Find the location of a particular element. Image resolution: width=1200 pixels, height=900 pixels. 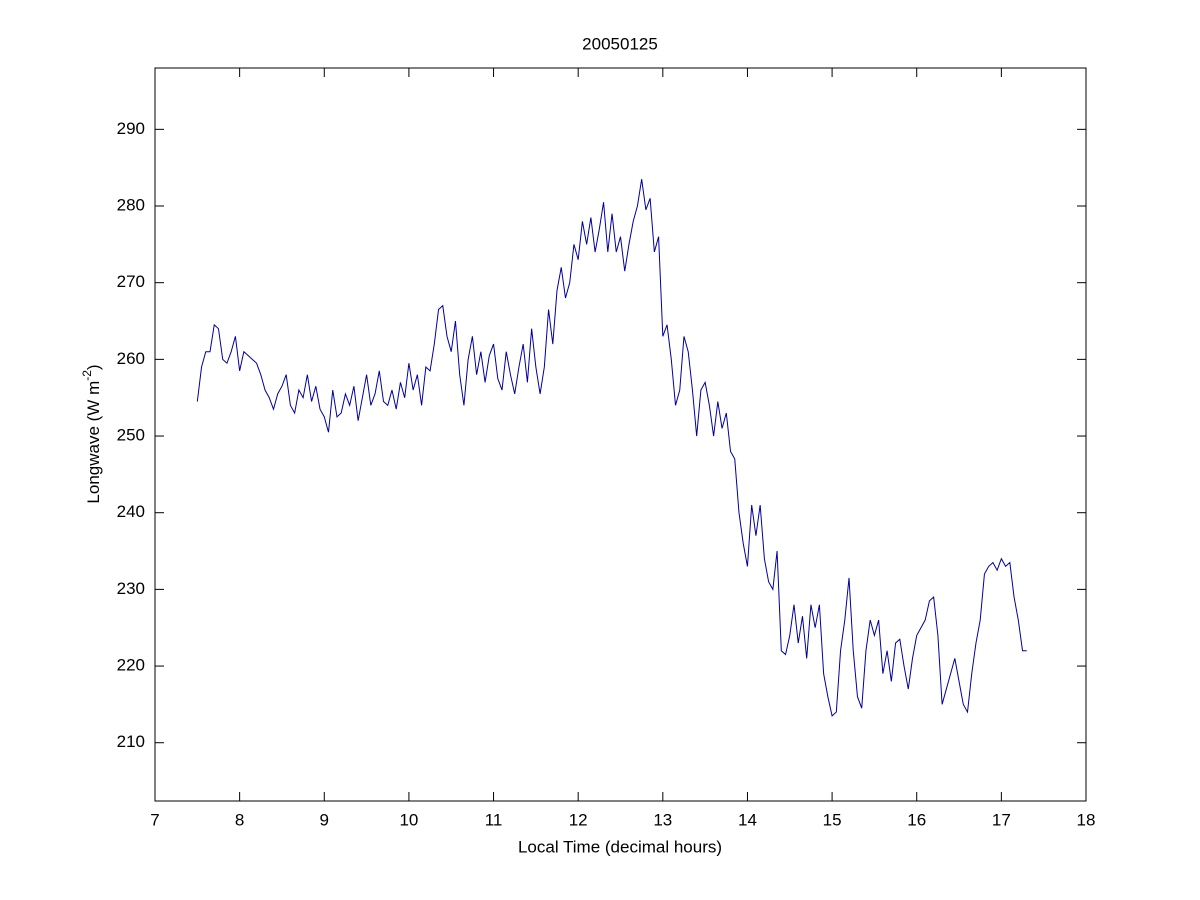

y-label-sup: -2 is located at coordinates (87, 375).